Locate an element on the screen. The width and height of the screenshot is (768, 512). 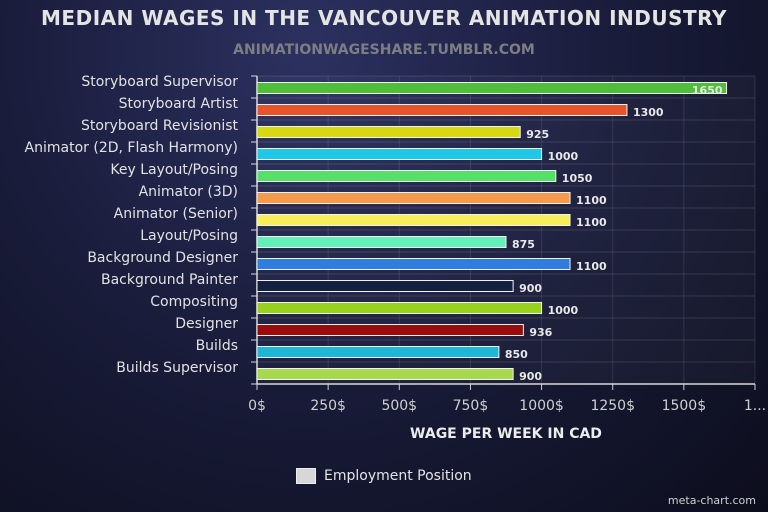
legend-swatch is located at coordinates (306, 476).